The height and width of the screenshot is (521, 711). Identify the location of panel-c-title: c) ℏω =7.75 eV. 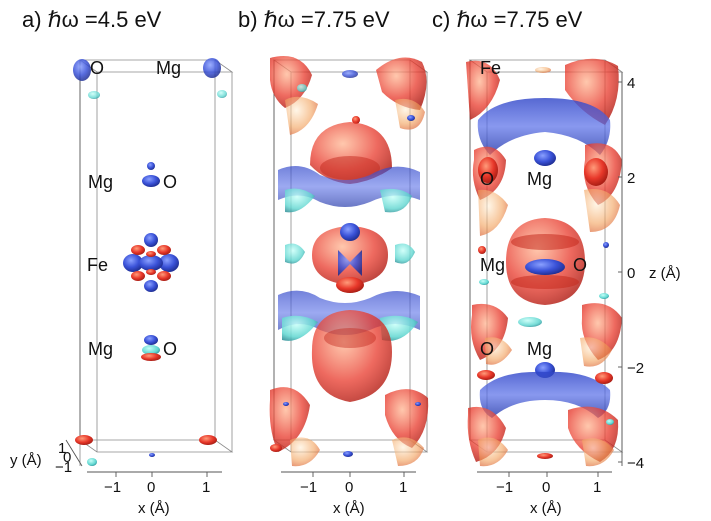
(507, 19).